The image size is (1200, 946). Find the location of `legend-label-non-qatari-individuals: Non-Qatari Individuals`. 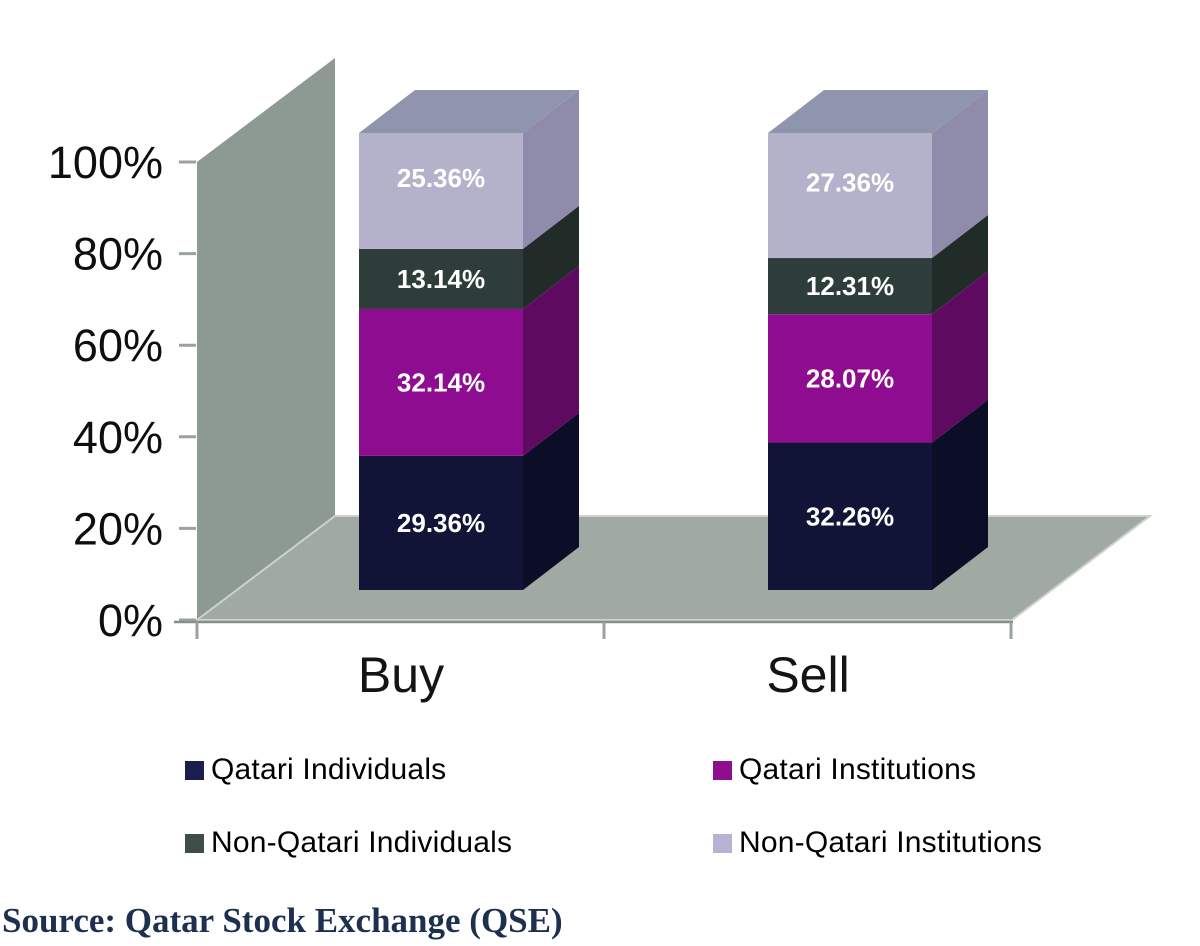

legend-label-non-qatari-individuals: Non-Qatari Individuals is located at coordinates (362, 842).